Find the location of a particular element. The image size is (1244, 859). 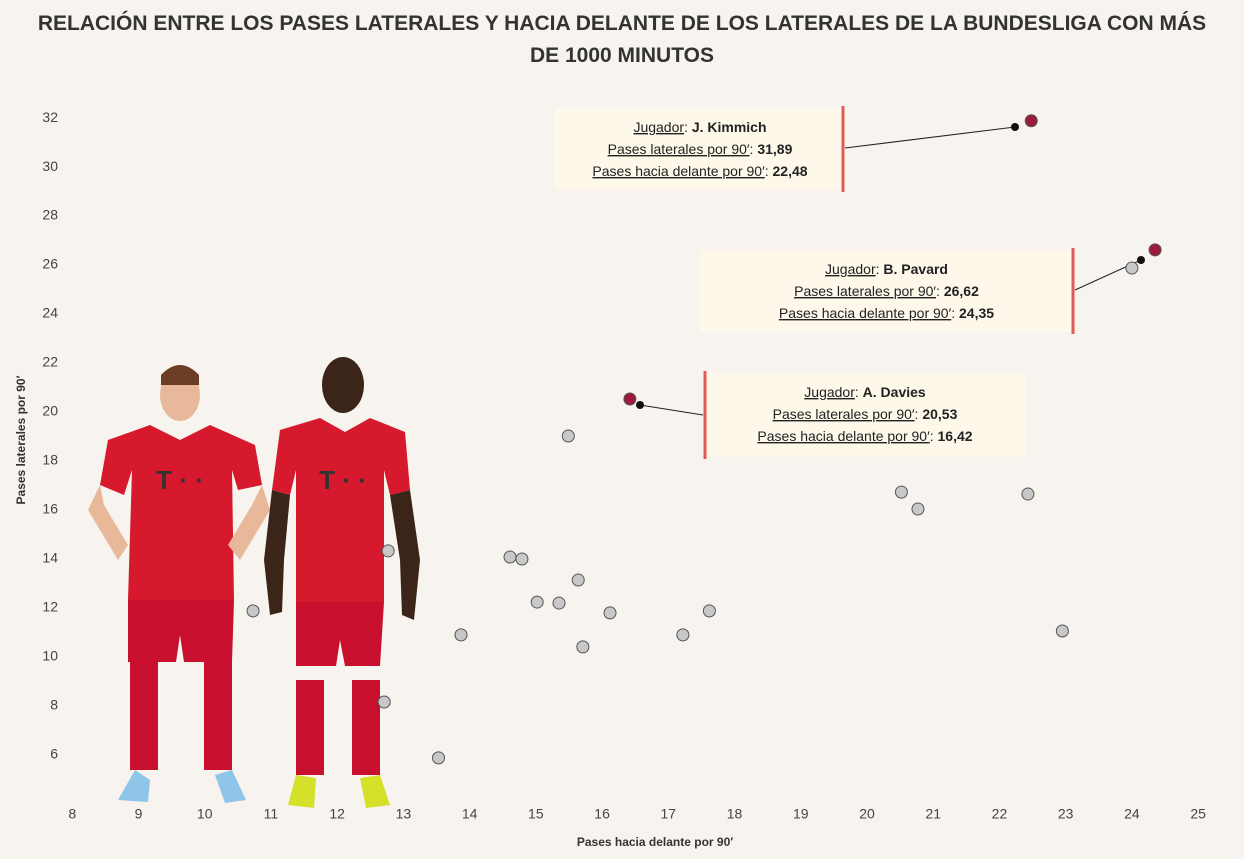

x-tick-label: 16 is located at coordinates (602, 814).